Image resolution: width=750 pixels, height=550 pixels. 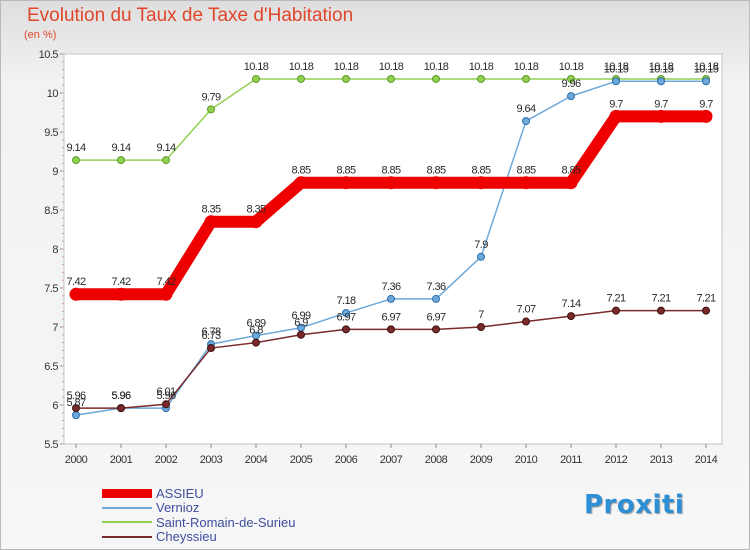 What do you see at coordinates (526, 460) in the screenshot?
I see `x-tick-label: 2010` at bounding box center [526, 460].